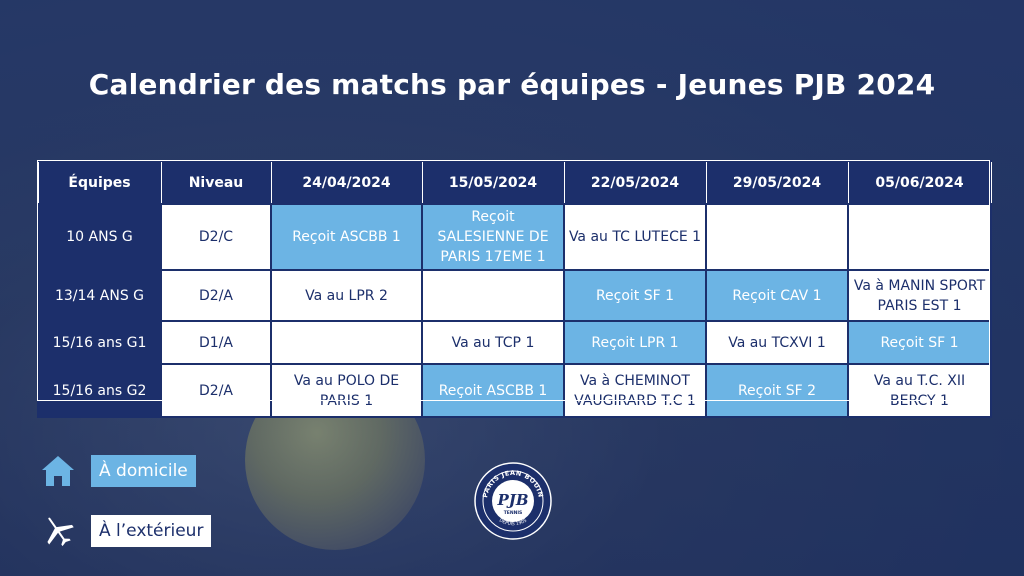 Image resolution: width=1024 pixels, height=576 pixels. What do you see at coordinates (635, 182) in the screenshot?
I see `header-date: 22/05/2024` at bounding box center [635, 182].